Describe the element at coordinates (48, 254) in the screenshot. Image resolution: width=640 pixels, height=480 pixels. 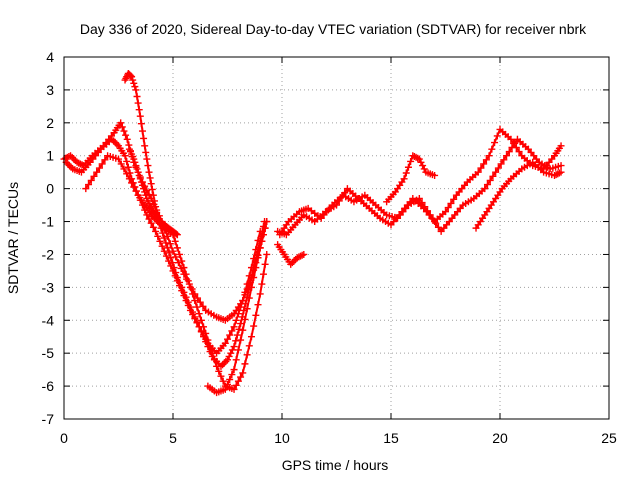
I see `y-tick-label: -2` at that location.